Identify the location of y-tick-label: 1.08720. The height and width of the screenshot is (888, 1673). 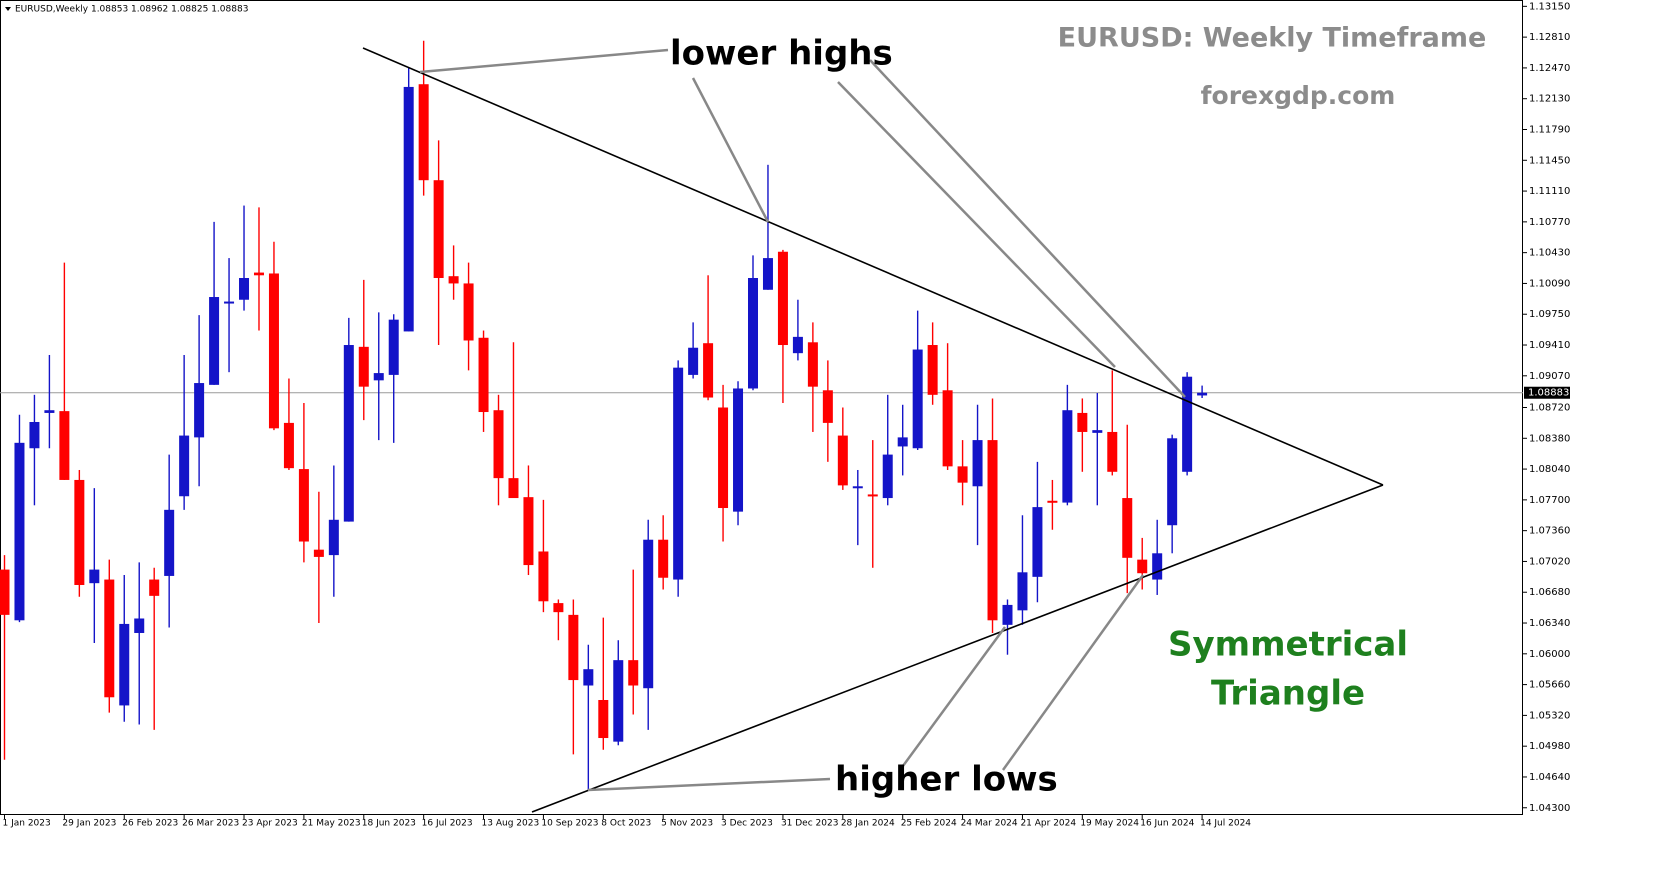
(1549, 408).